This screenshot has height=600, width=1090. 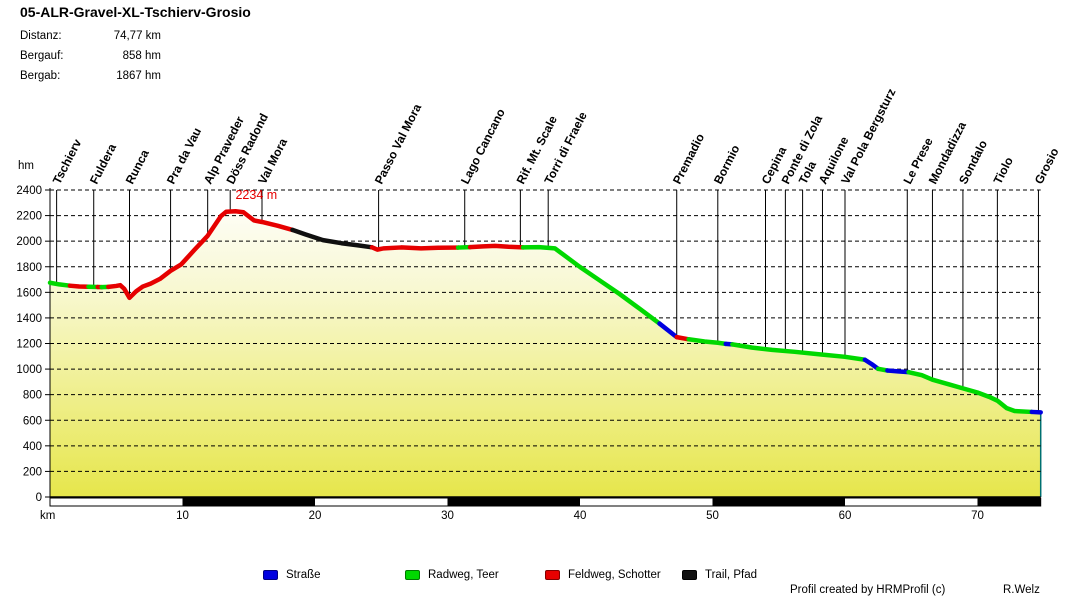 What do you see at coordinates (973, 162) in the screenshot?
I see `marker-label-sondalo: Sondalo` at bounding box center [973, 162].